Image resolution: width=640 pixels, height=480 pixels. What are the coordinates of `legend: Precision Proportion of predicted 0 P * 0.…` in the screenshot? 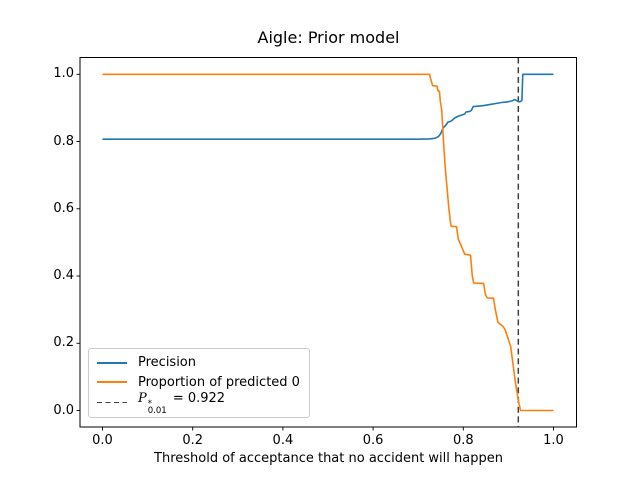 It's located at (199, 383).